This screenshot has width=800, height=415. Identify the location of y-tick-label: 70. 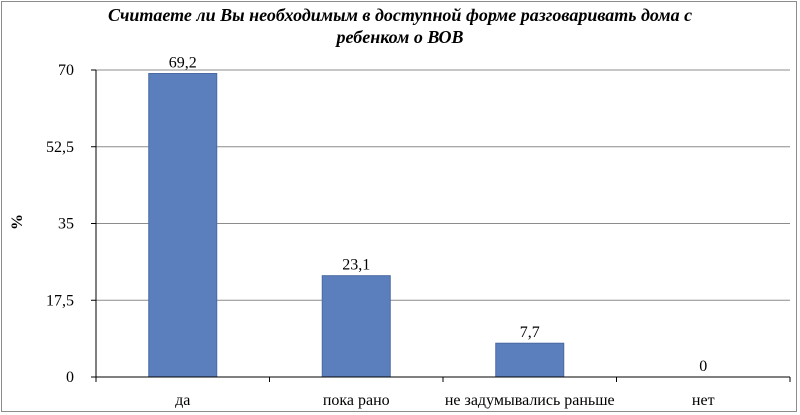
(66, 70).